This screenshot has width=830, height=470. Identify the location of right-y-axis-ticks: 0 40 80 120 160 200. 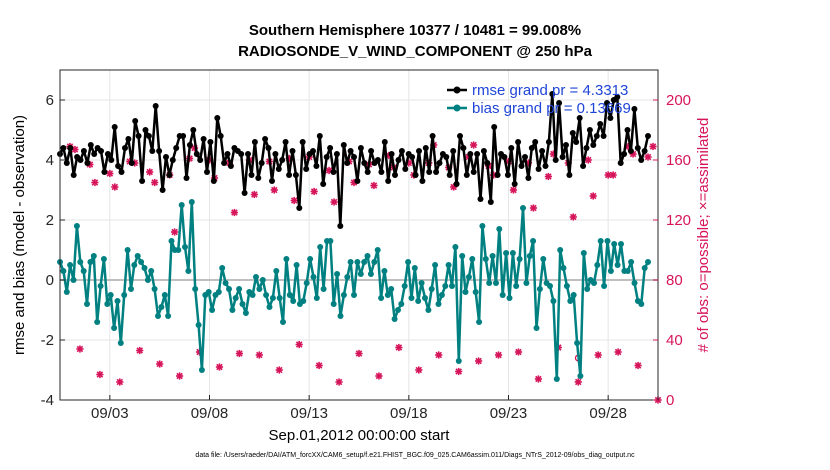
(672, 250).